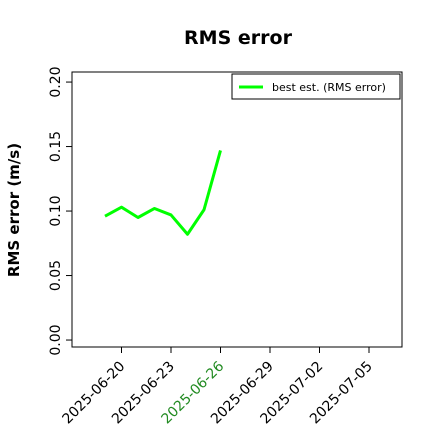  Describe the element at coordinates (56, 146) in the screenshot. I see `y-tick-label: 0.15` at that location.